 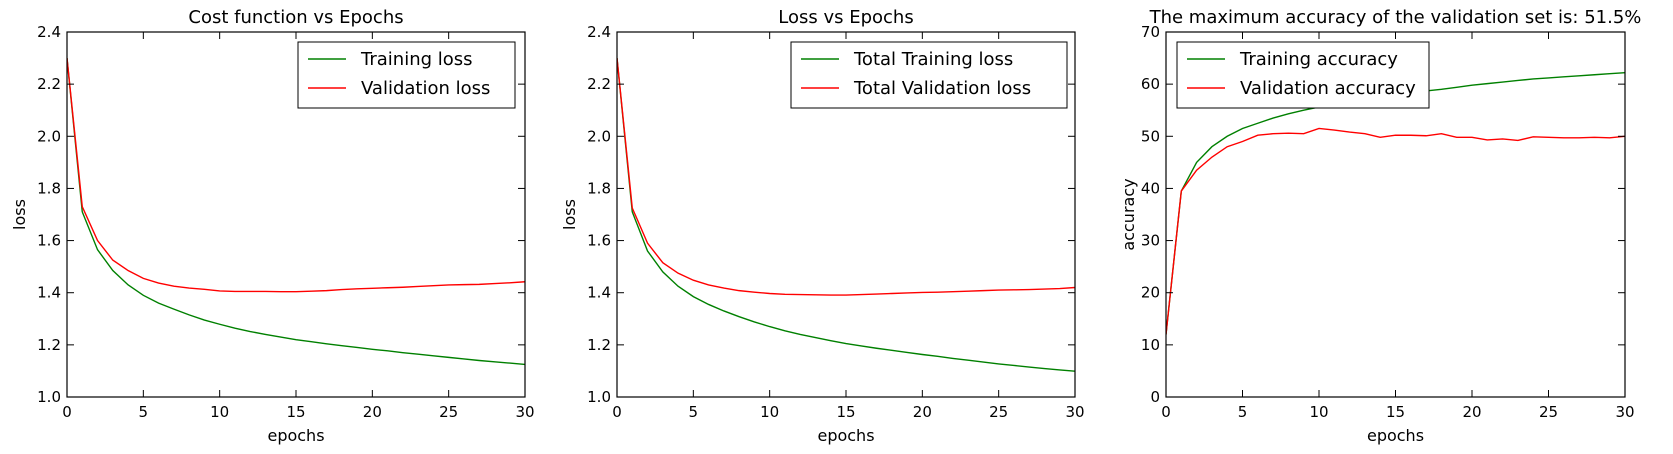 I want to click on legend-label-1: Training accuracy, so click(x=1318, y=59).